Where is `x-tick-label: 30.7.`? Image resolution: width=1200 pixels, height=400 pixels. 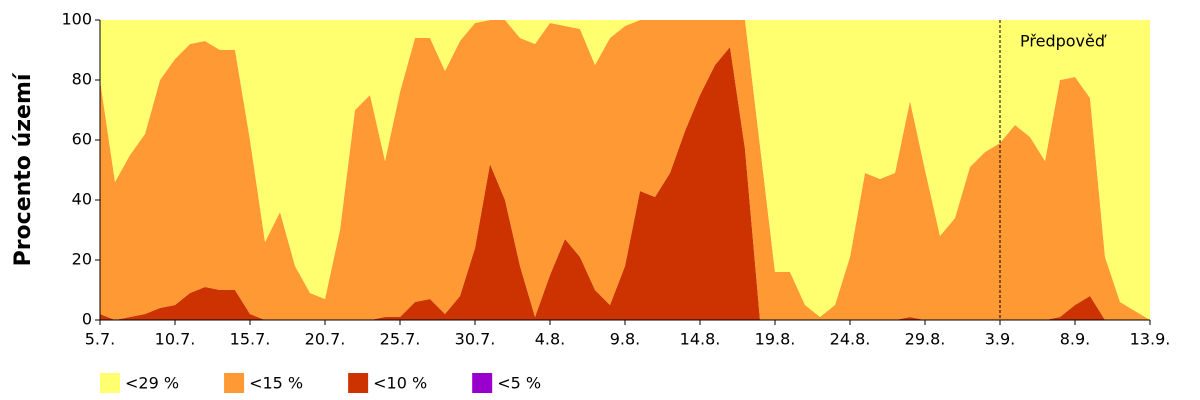 x-tick-label: 30.7. is located at coordinates (475, 339).